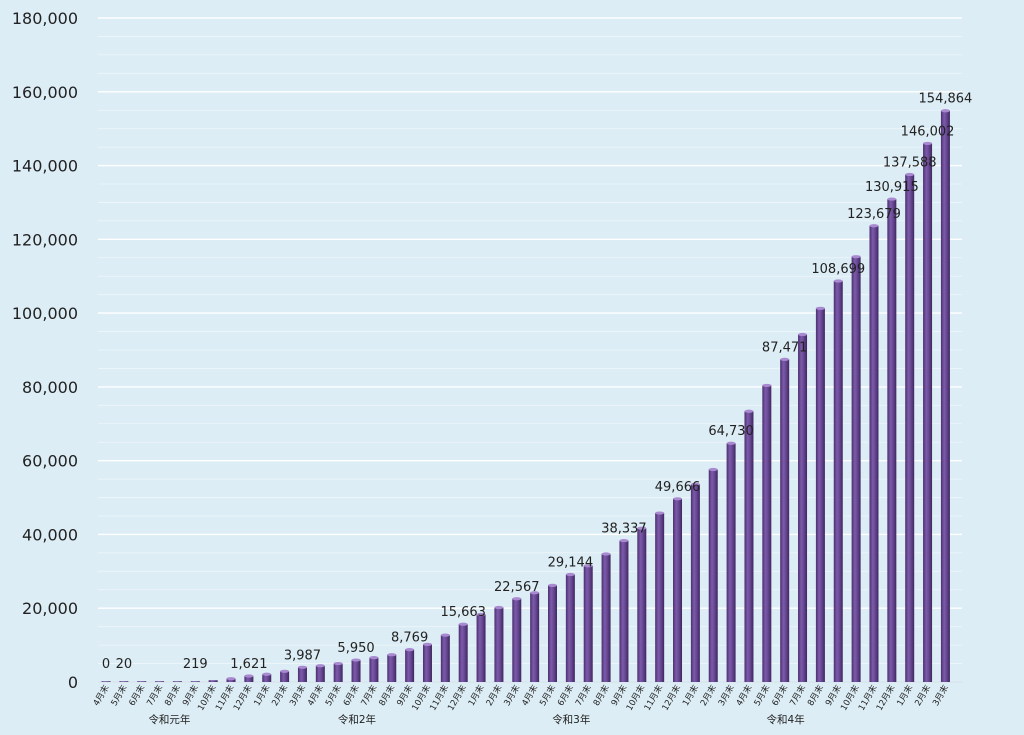  Describe the element at coordinates (45, 18) in the screenshot. I see `y-tick-label: 180,000` at that location.